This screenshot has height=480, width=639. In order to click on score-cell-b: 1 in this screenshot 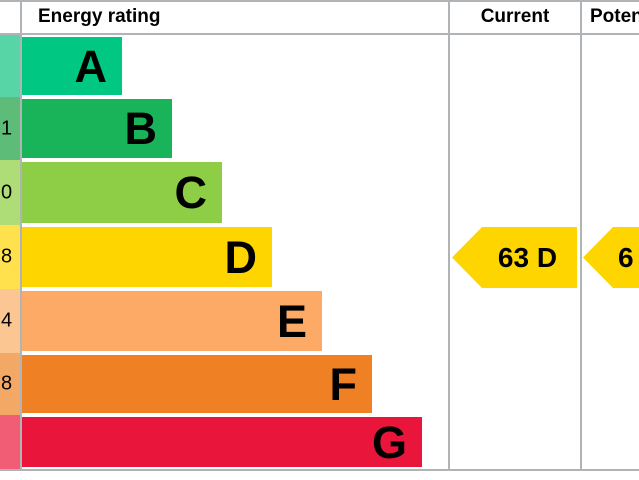, I will do `click(10, 128)`.